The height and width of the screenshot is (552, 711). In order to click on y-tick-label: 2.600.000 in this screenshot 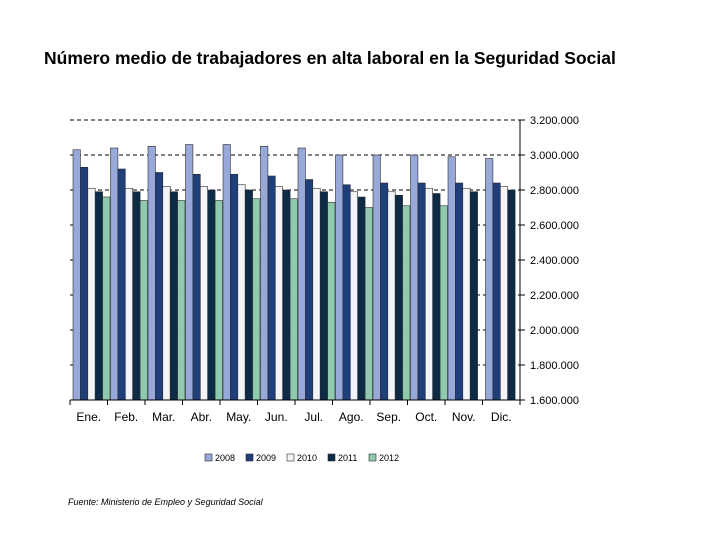, I will do `click(554, 226)`.